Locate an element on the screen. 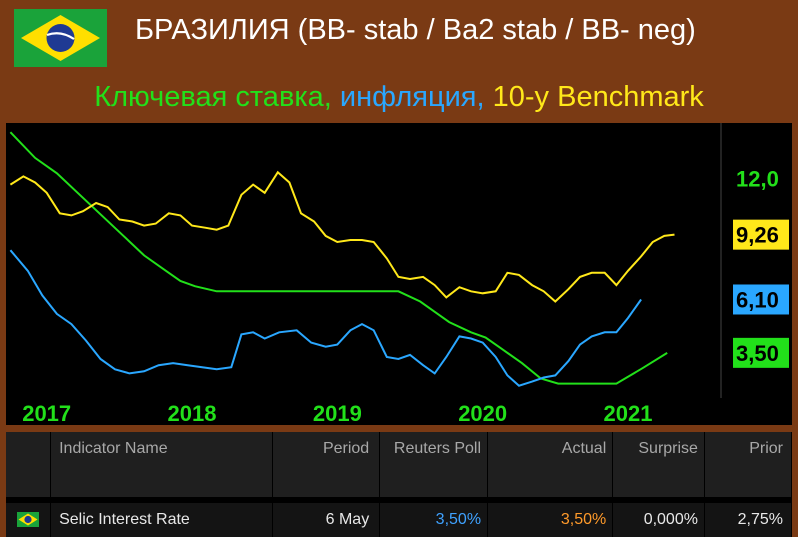 This screenshot has width=798, height=537. x-tick-label: 2017 is located at coordinates (46, 413).